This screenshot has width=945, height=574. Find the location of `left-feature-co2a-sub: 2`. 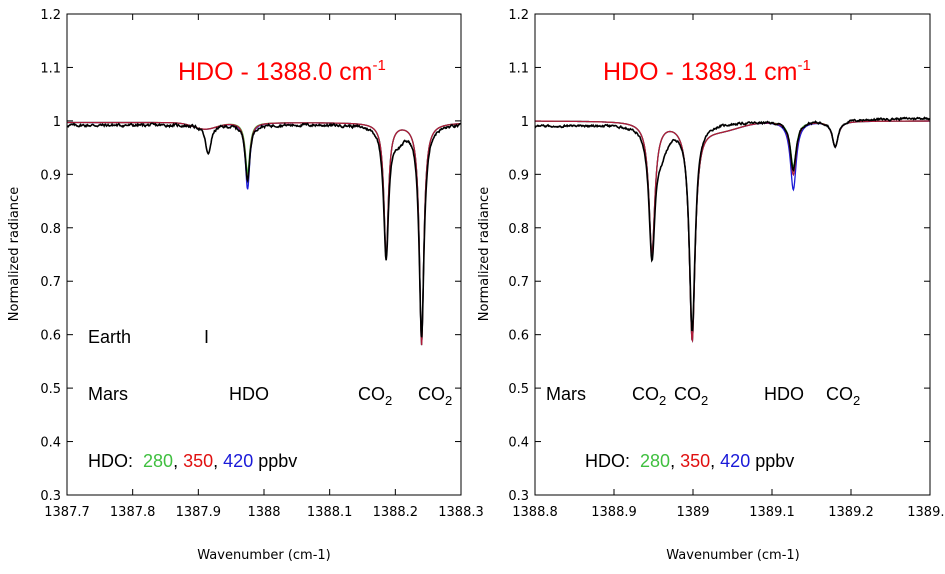

left-feature-co2a-sub: 2 is located at coordinates (388, 400).